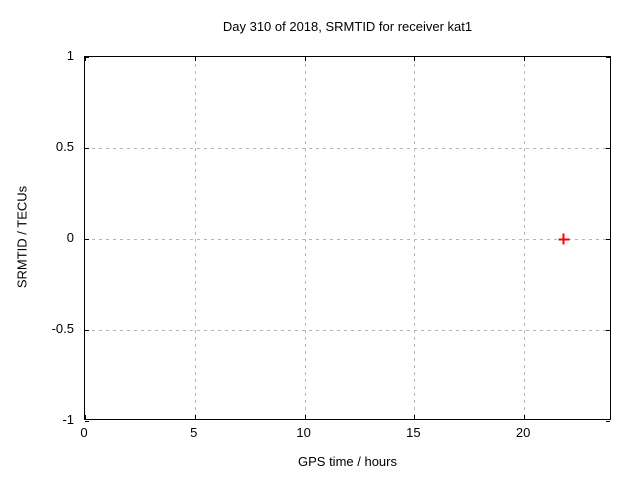 Image resolution: width=640 pixels, height=480 pixels. Describe the element at coordinates (68, 419) in the screenshot. I see `y-tick-label: -1` at that location.